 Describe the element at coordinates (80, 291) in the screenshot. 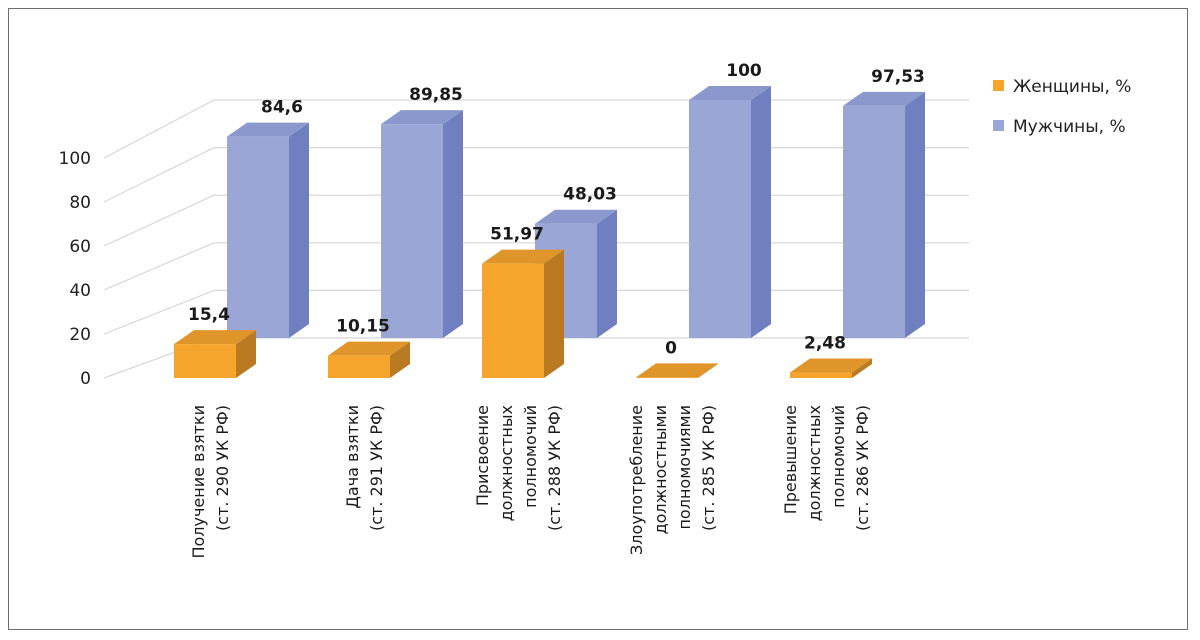

I see `y-tick-label: 40` at that location.